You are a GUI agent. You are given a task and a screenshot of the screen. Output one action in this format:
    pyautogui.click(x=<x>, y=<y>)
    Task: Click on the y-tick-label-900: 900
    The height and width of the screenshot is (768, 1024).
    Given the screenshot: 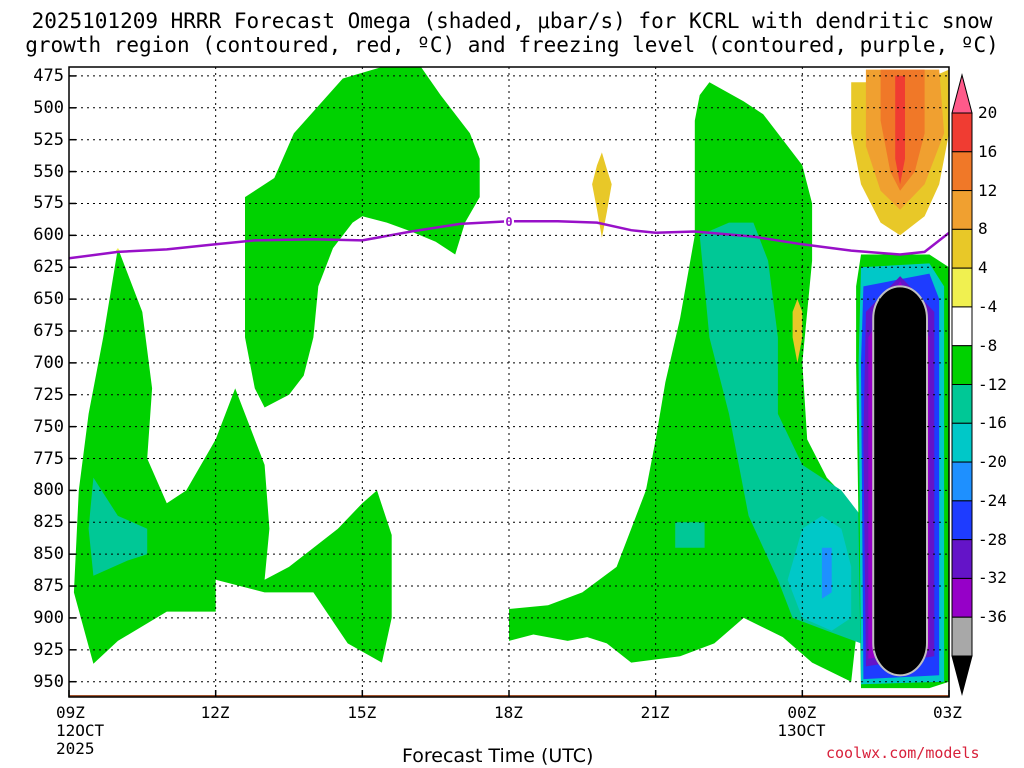 What is the action you would take?
    pyautogui.click(x=48, y=617)
    